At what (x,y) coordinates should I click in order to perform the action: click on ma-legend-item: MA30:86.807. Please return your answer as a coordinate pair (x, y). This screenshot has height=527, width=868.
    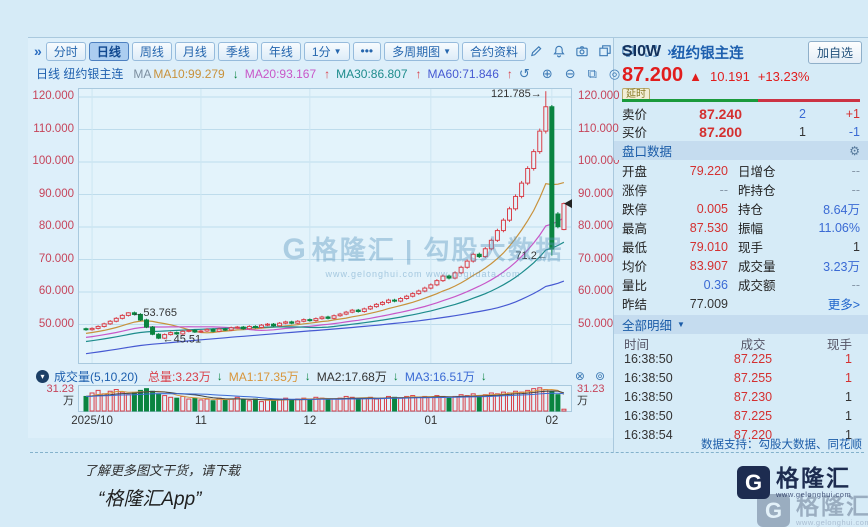
    Looking at the image, I should click on (372, 73).